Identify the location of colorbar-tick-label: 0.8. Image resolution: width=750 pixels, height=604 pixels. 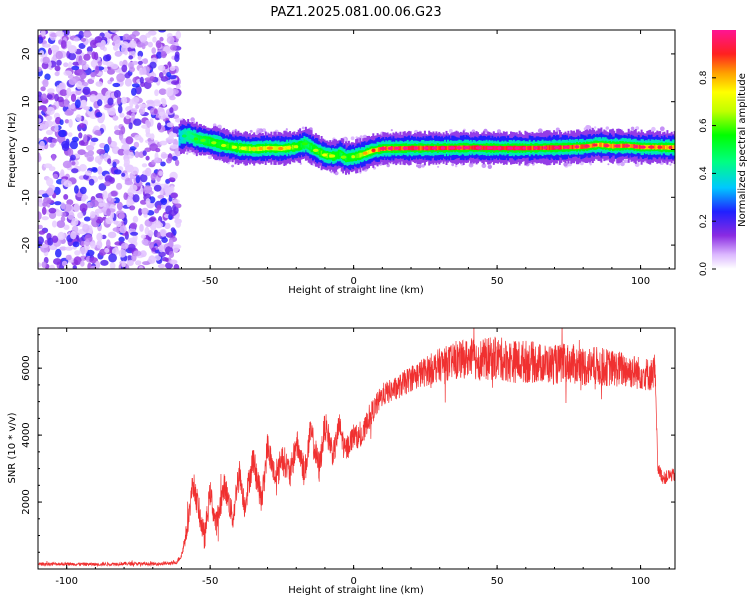
(704, 77).